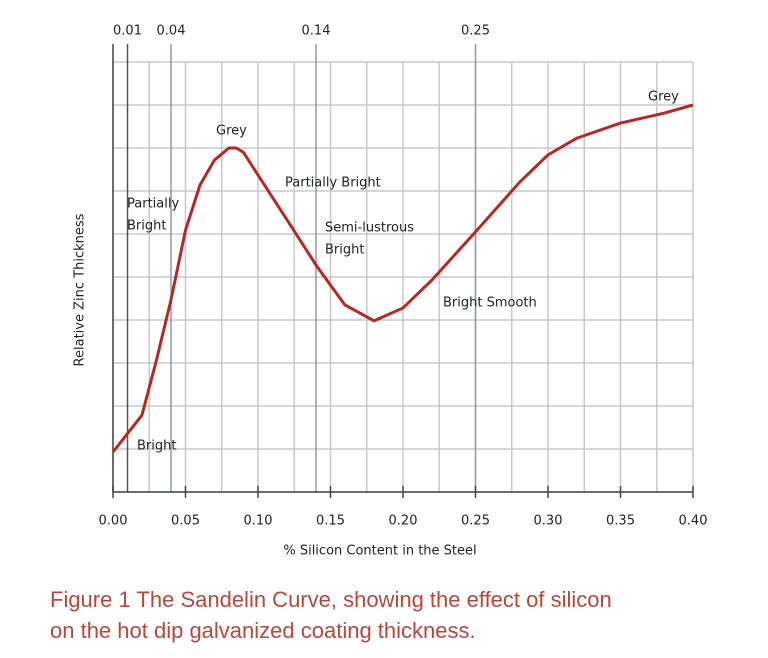 This screenshot has height=658, width=768. I want to click on annotation: Partially Bright, so click(333, 183).